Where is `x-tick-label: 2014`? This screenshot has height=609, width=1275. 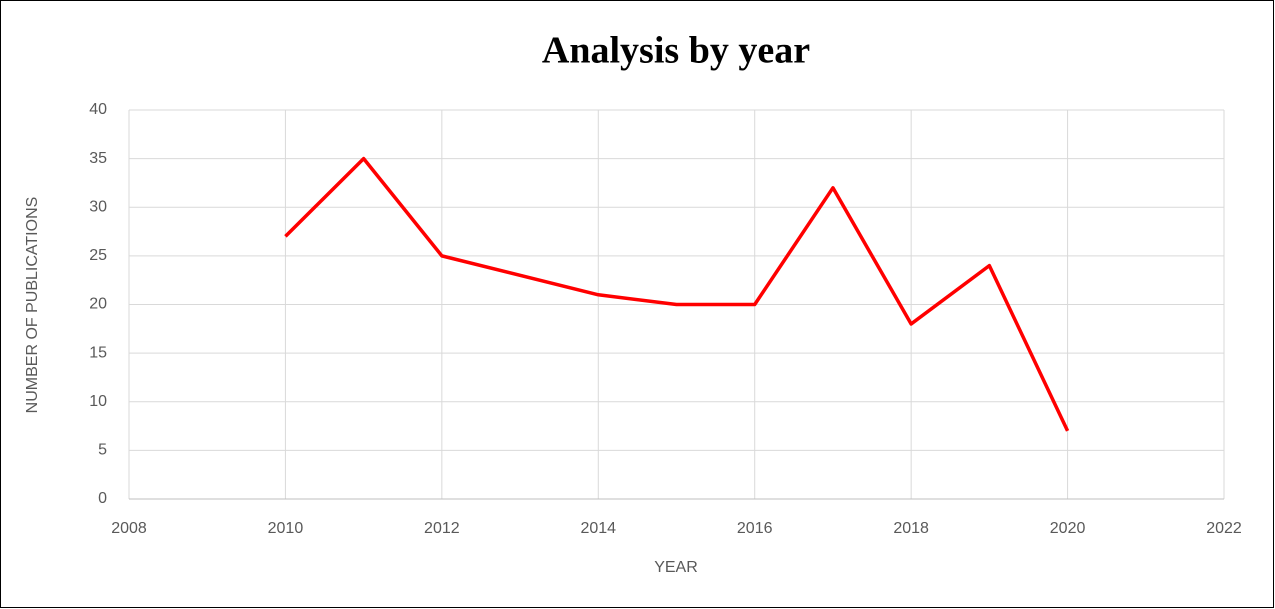 x-tick-label: 2014 is located at coordinates (598, 528).